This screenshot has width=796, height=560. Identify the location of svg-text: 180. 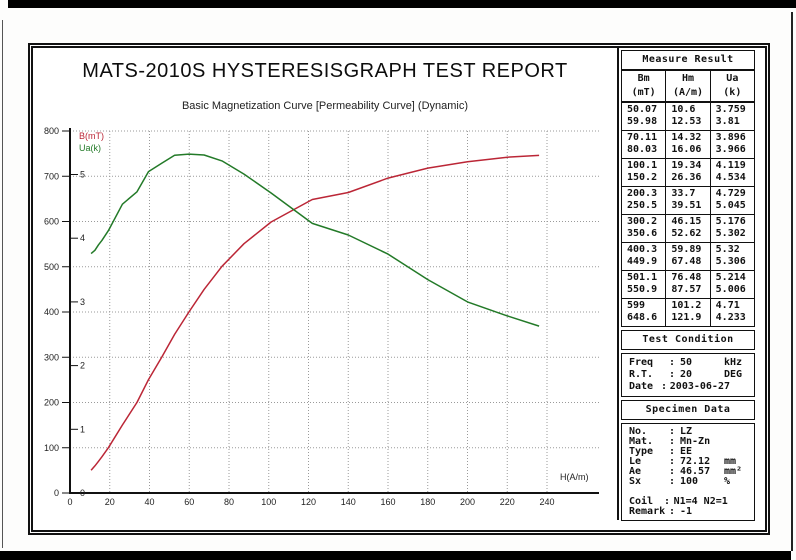
(427, 502).